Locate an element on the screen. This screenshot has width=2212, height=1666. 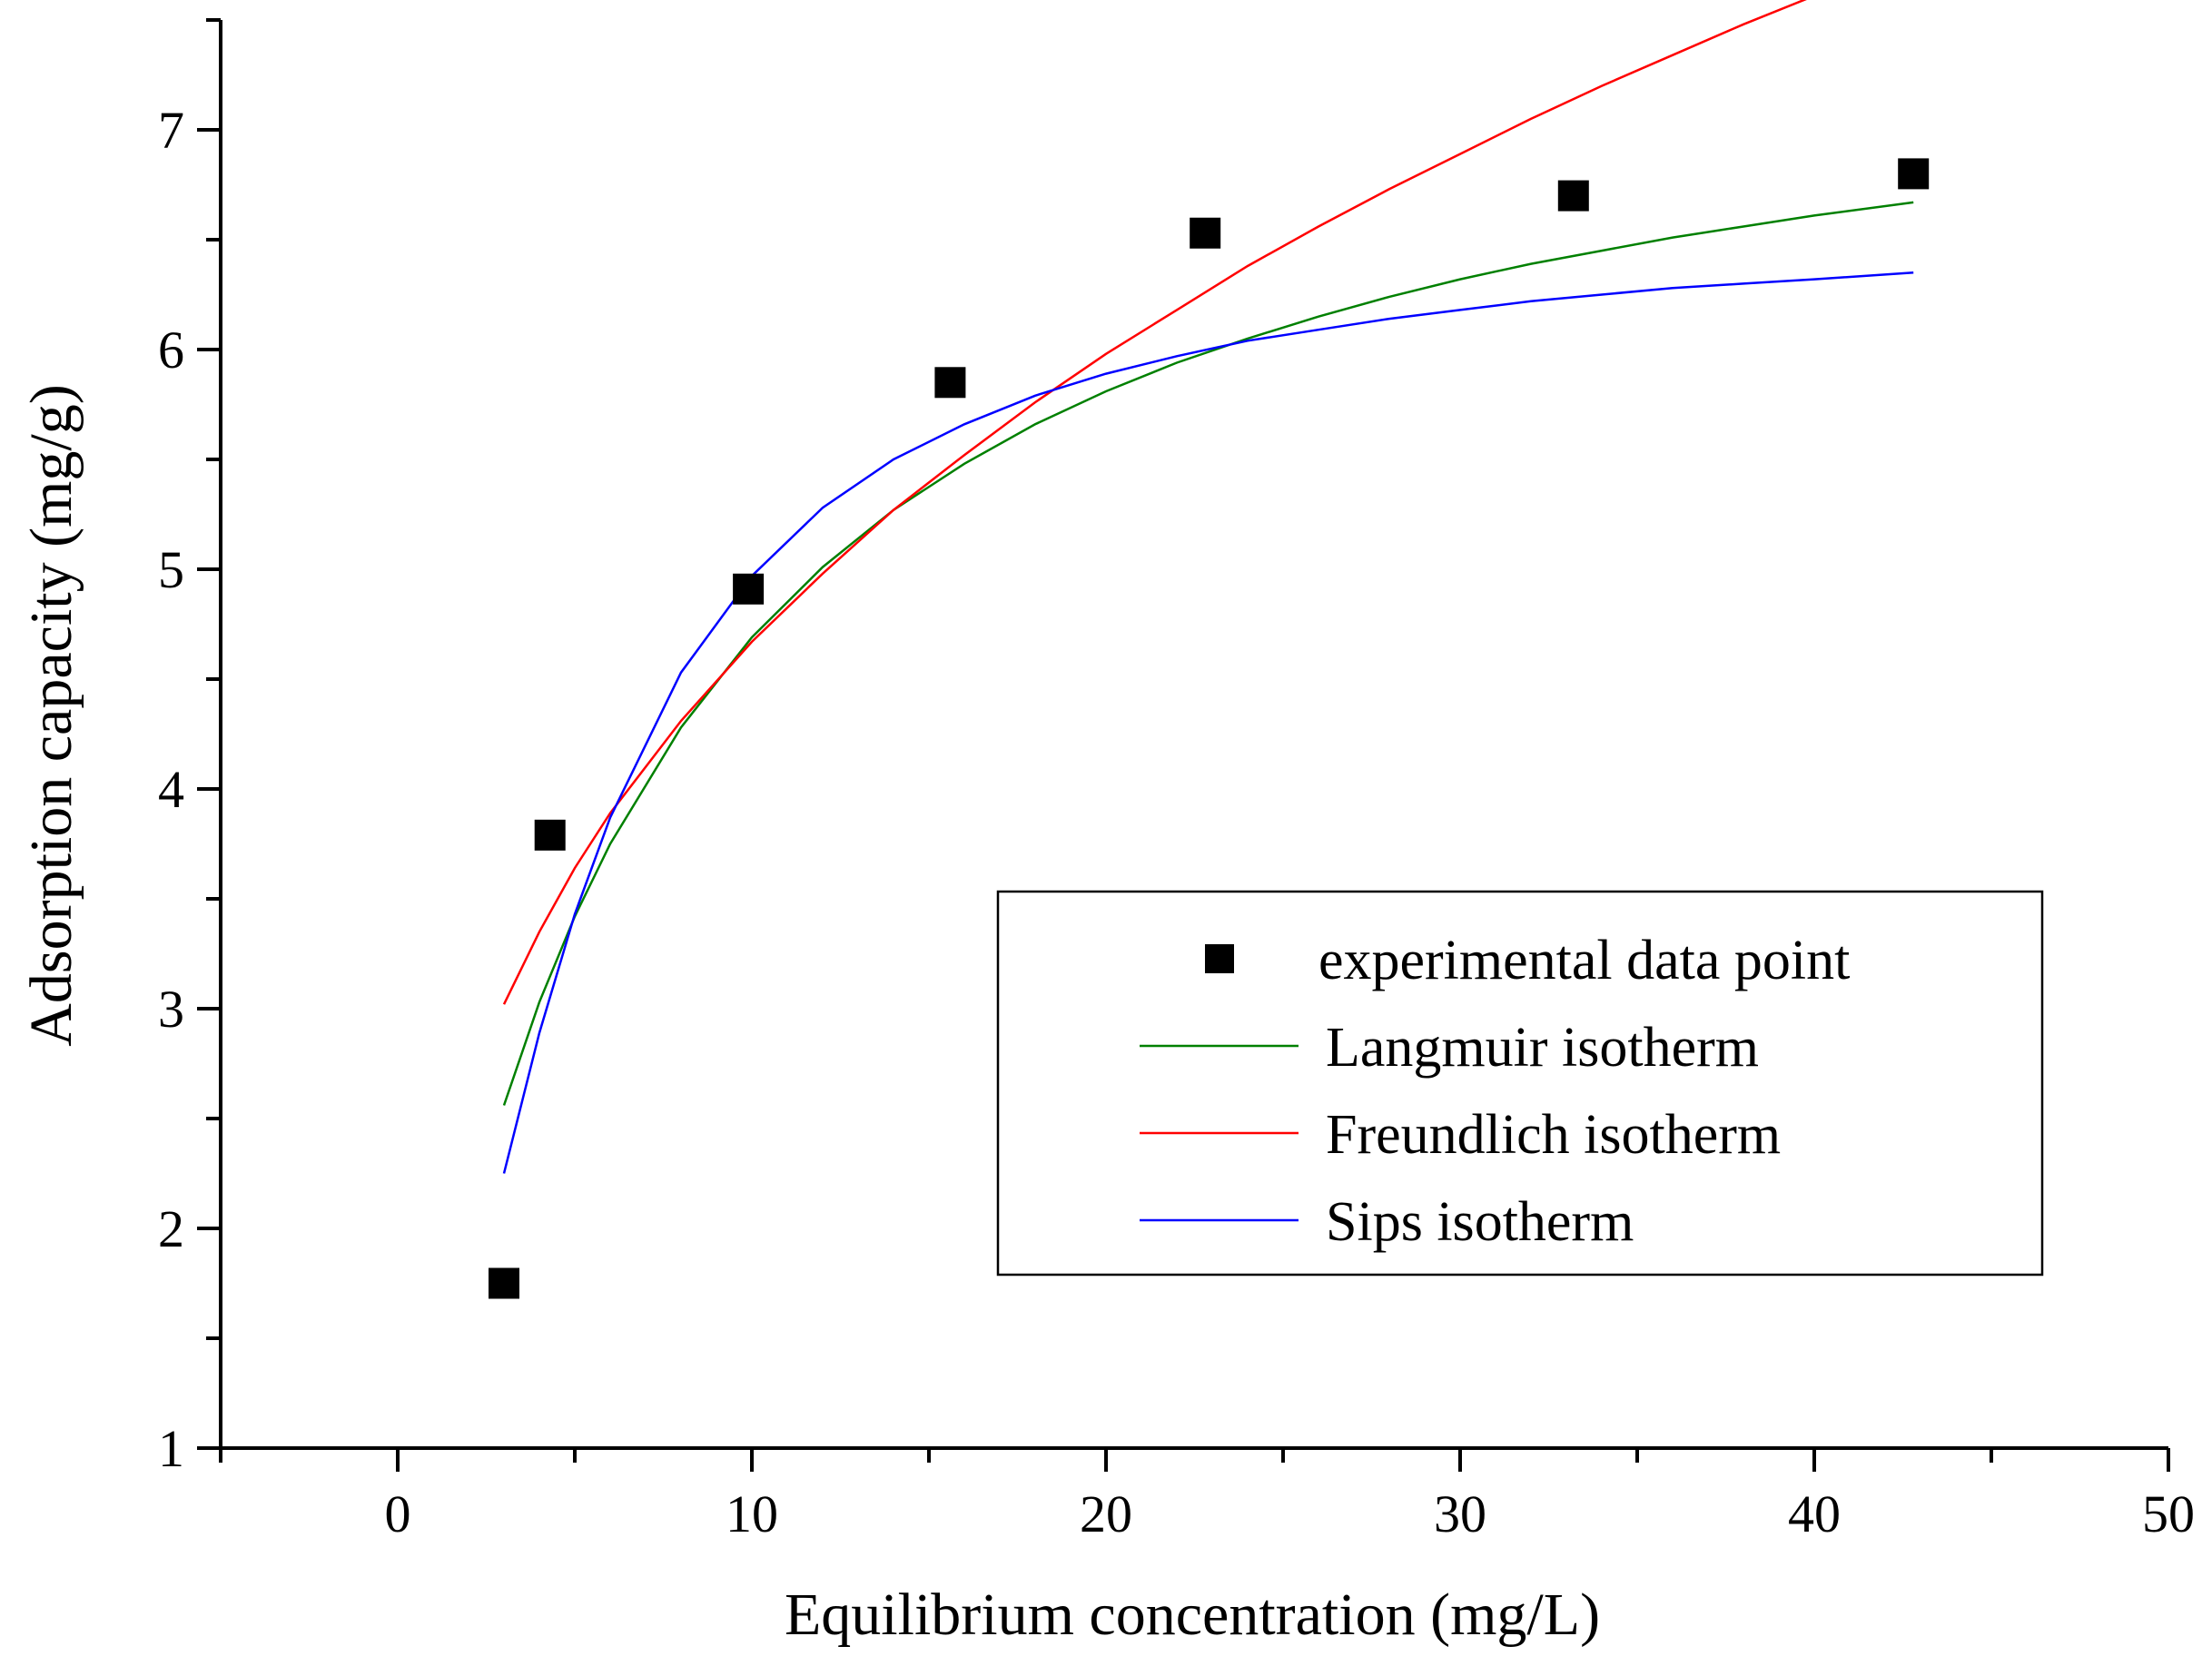
legend-label: experimental data point is located at coordinates (1584, 960).